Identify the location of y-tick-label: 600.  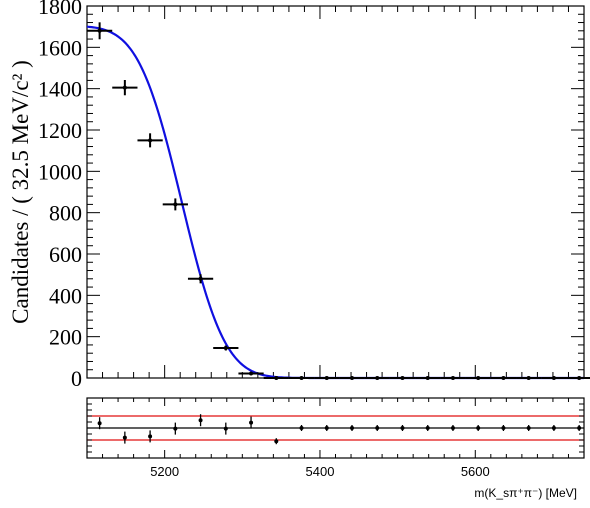
(65, 254).